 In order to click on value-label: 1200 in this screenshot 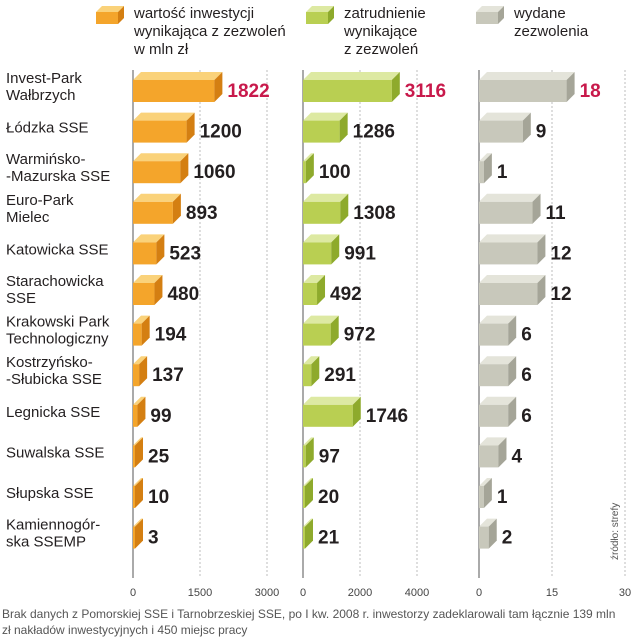, I will do `click(221, 132)`.